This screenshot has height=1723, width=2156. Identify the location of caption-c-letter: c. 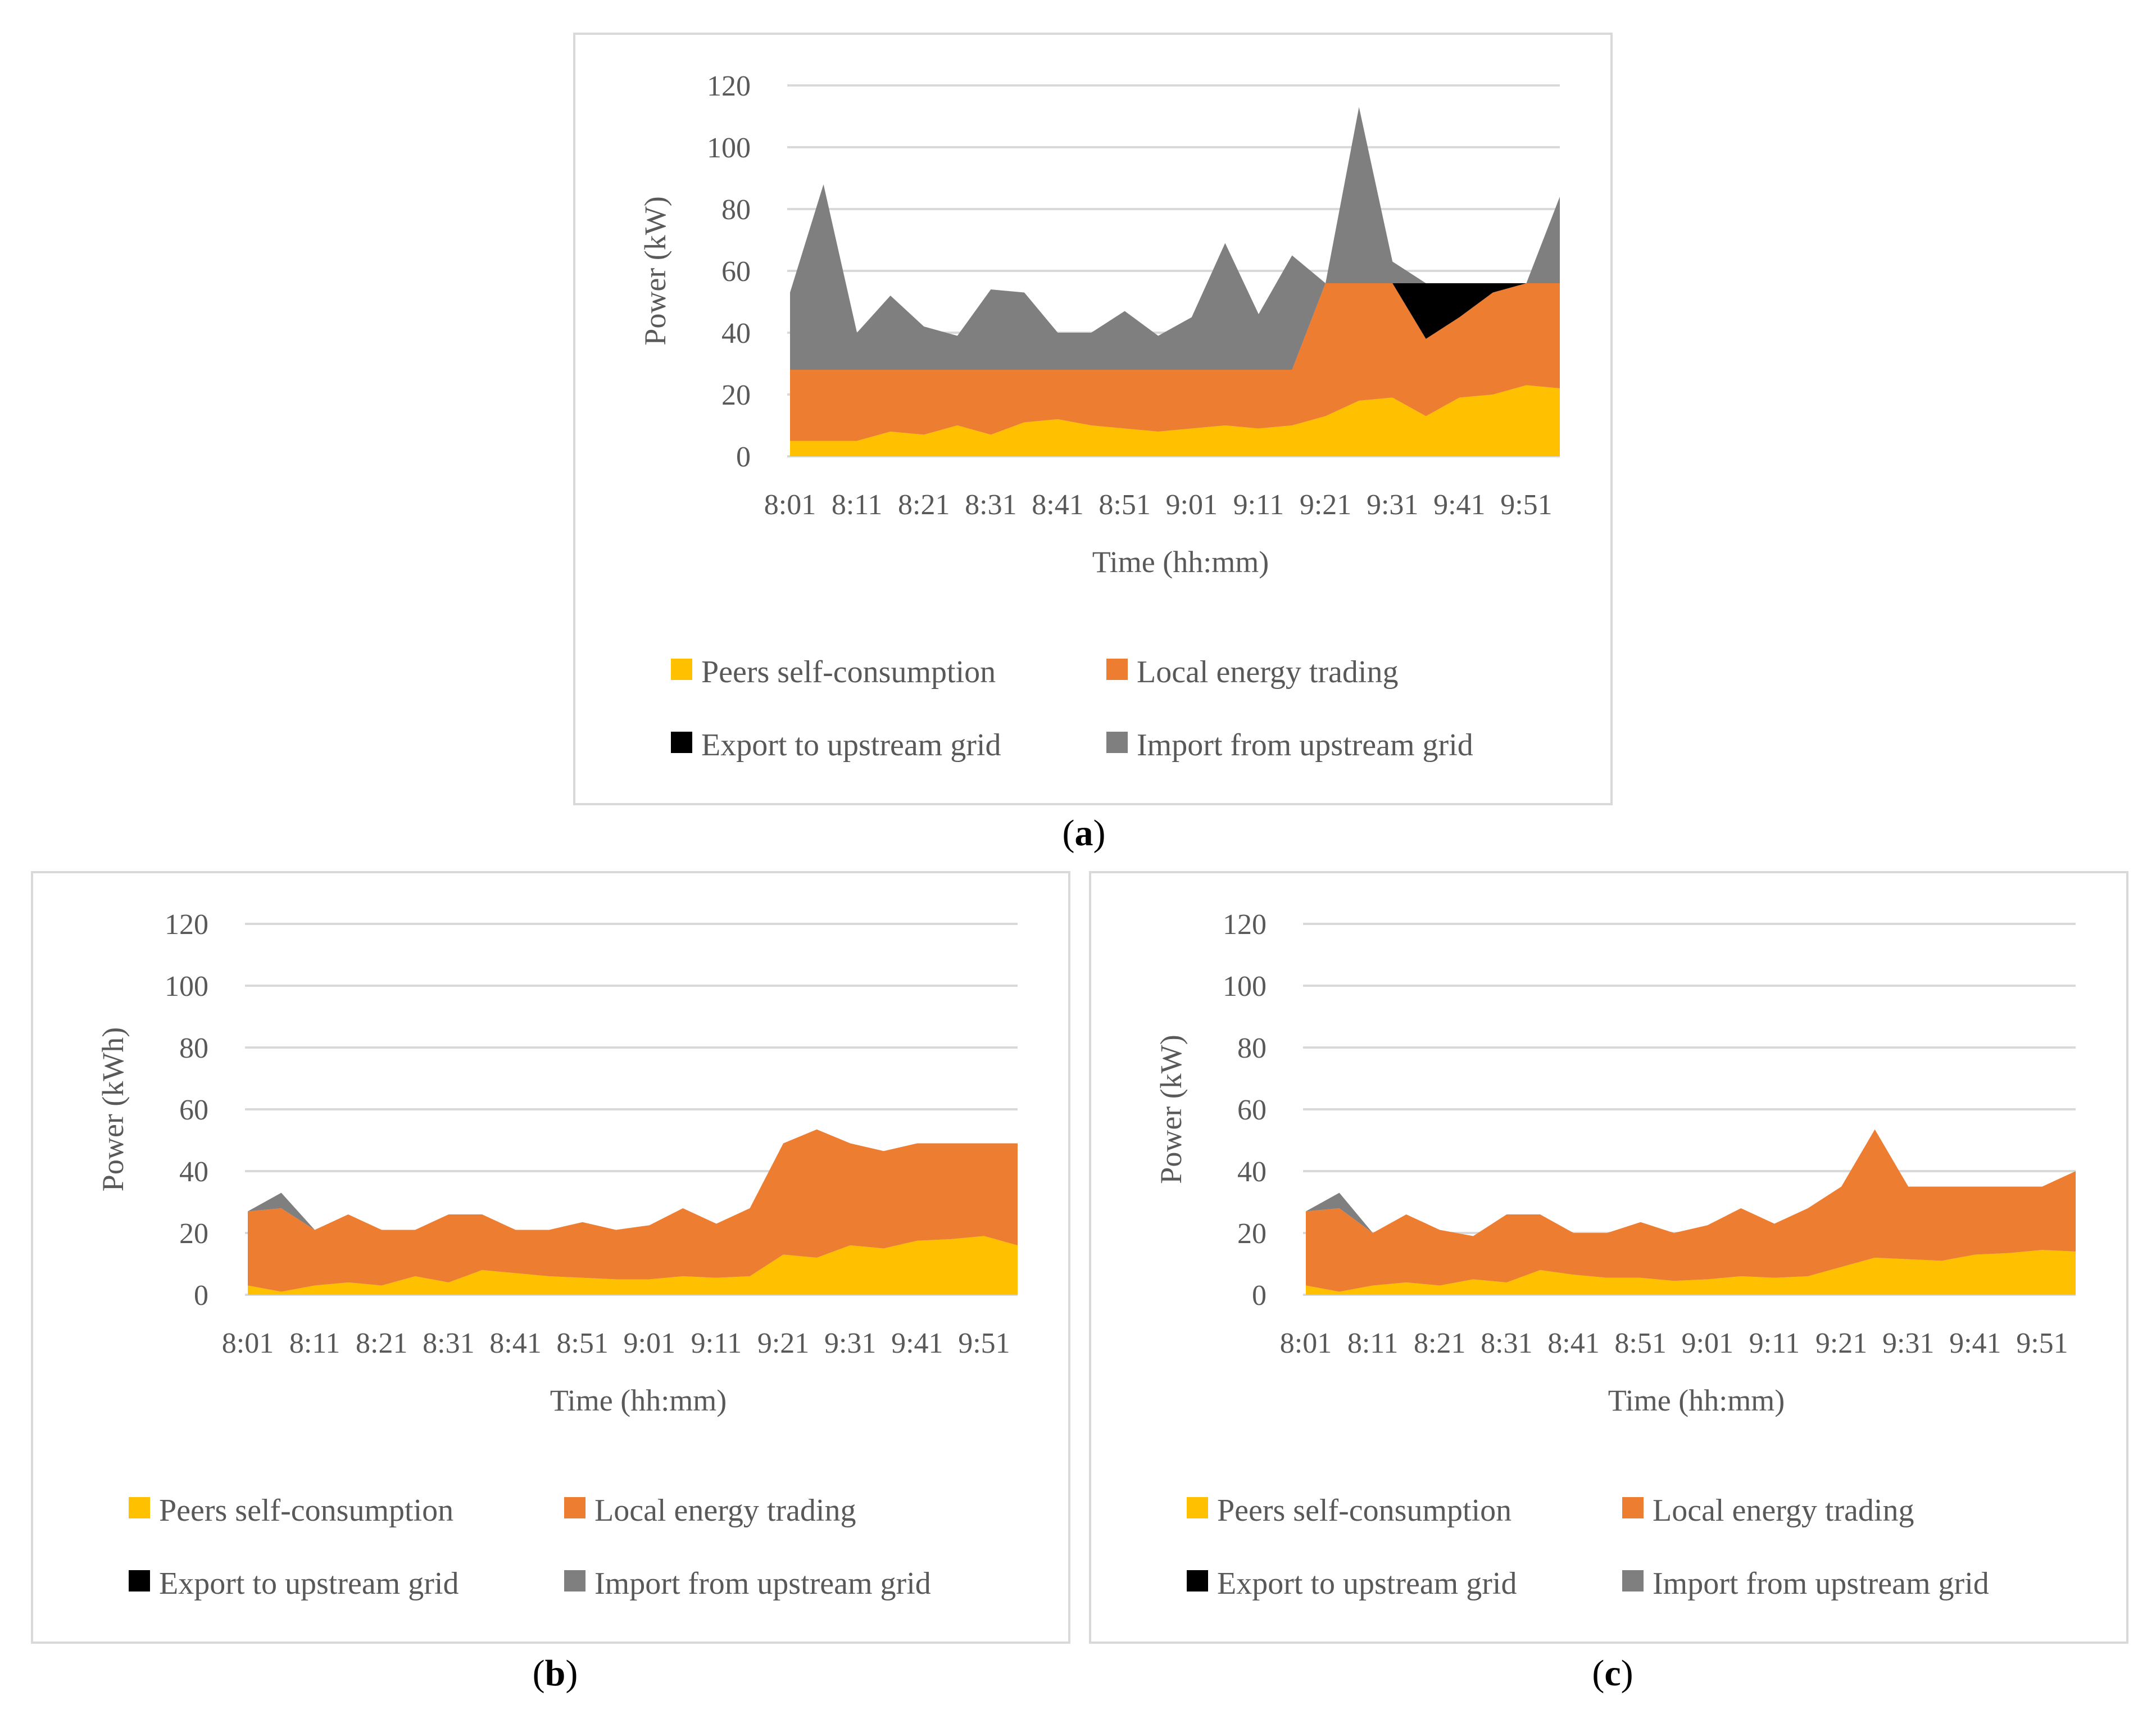
(1612, 1674).